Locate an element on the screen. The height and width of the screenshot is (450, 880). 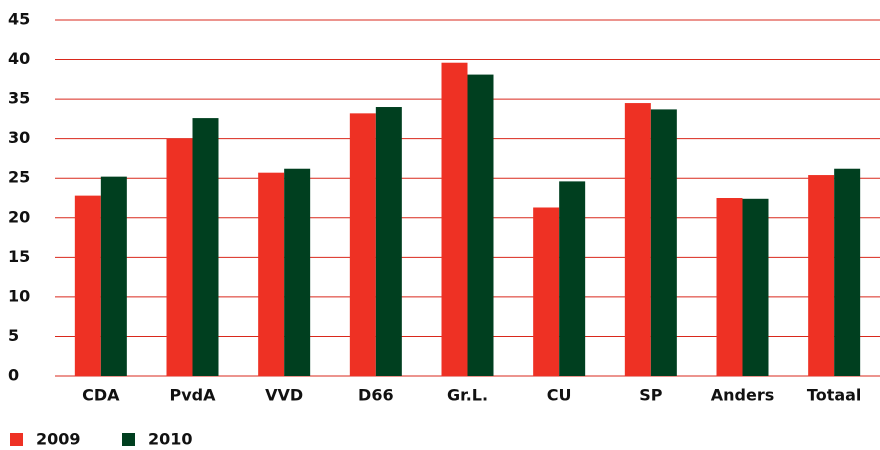
y-tick-label: 10 is located at coordinates (19, 295).